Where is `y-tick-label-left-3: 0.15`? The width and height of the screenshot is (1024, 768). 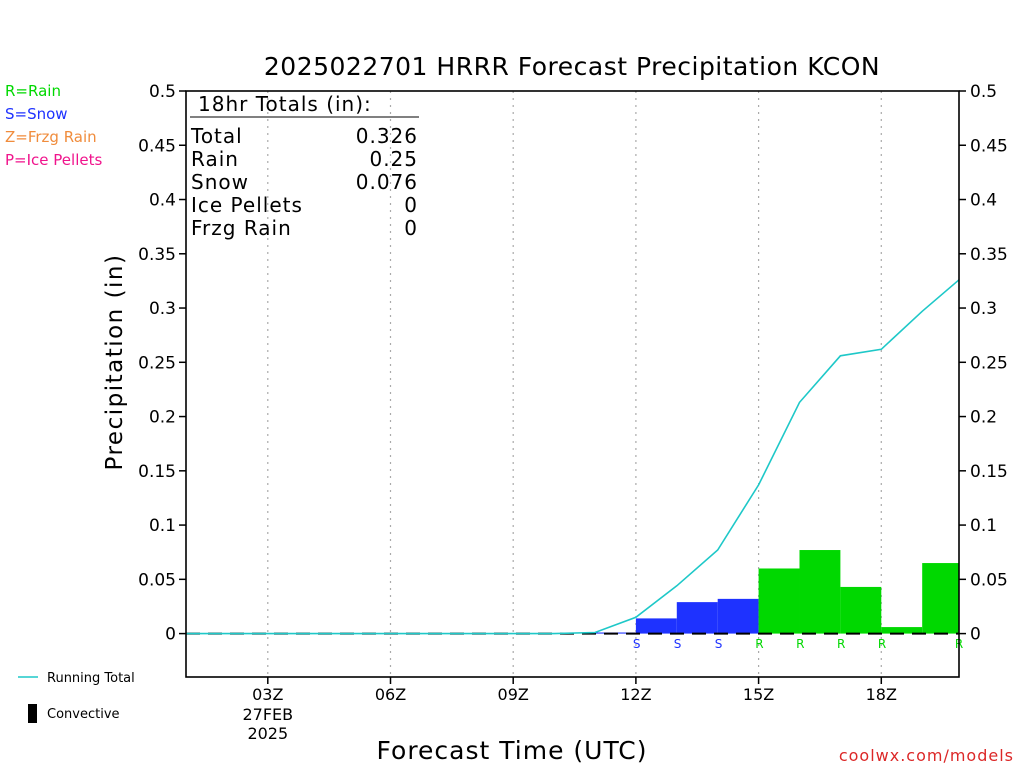
y-tick-label-left-3: 0.15 is located at coordinates (157, 472).